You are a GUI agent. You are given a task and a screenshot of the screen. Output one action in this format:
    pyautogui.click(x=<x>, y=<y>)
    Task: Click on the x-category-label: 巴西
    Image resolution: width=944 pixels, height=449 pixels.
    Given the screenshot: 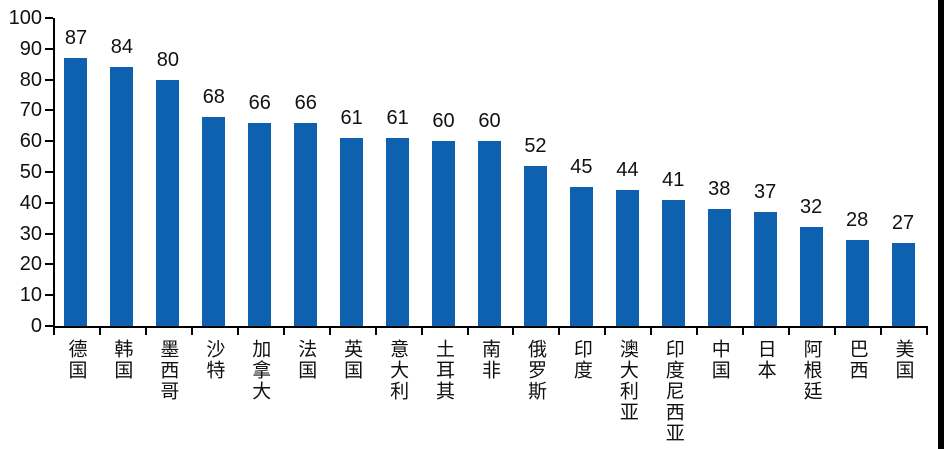 What is the action you would take?
    pyautogui.click(x=857, y=360)
    